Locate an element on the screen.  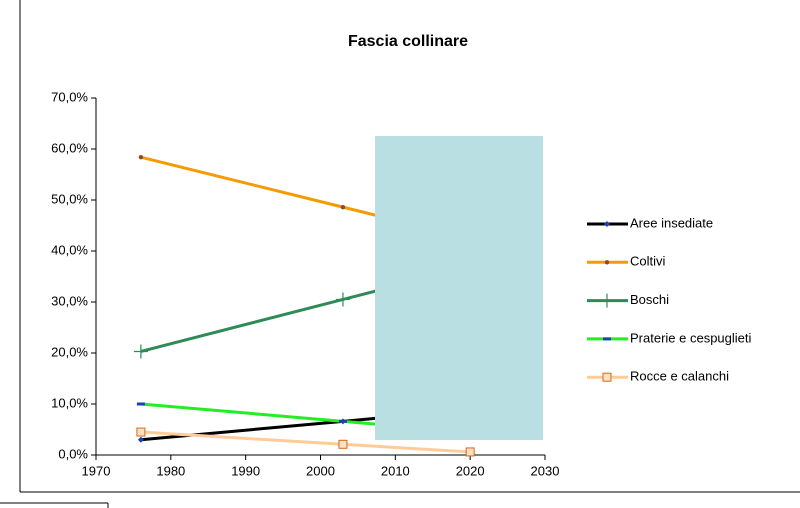
legend-label: Coltivi is located at coordinates (648, 261).